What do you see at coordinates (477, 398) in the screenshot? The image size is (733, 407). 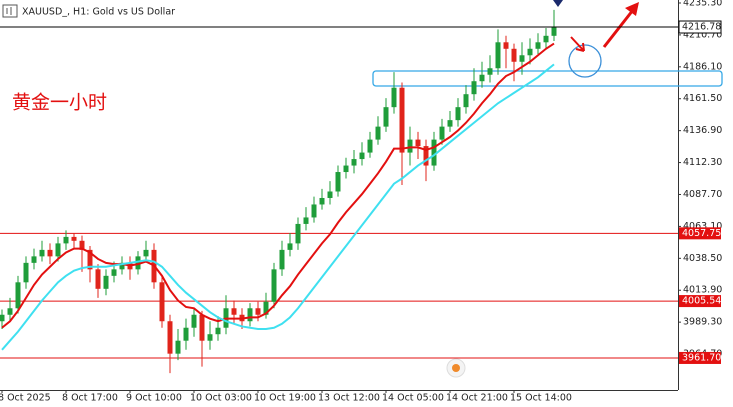 I see `x-tick-label: 14 Oct 21:00` at bounding box center [477, 398].